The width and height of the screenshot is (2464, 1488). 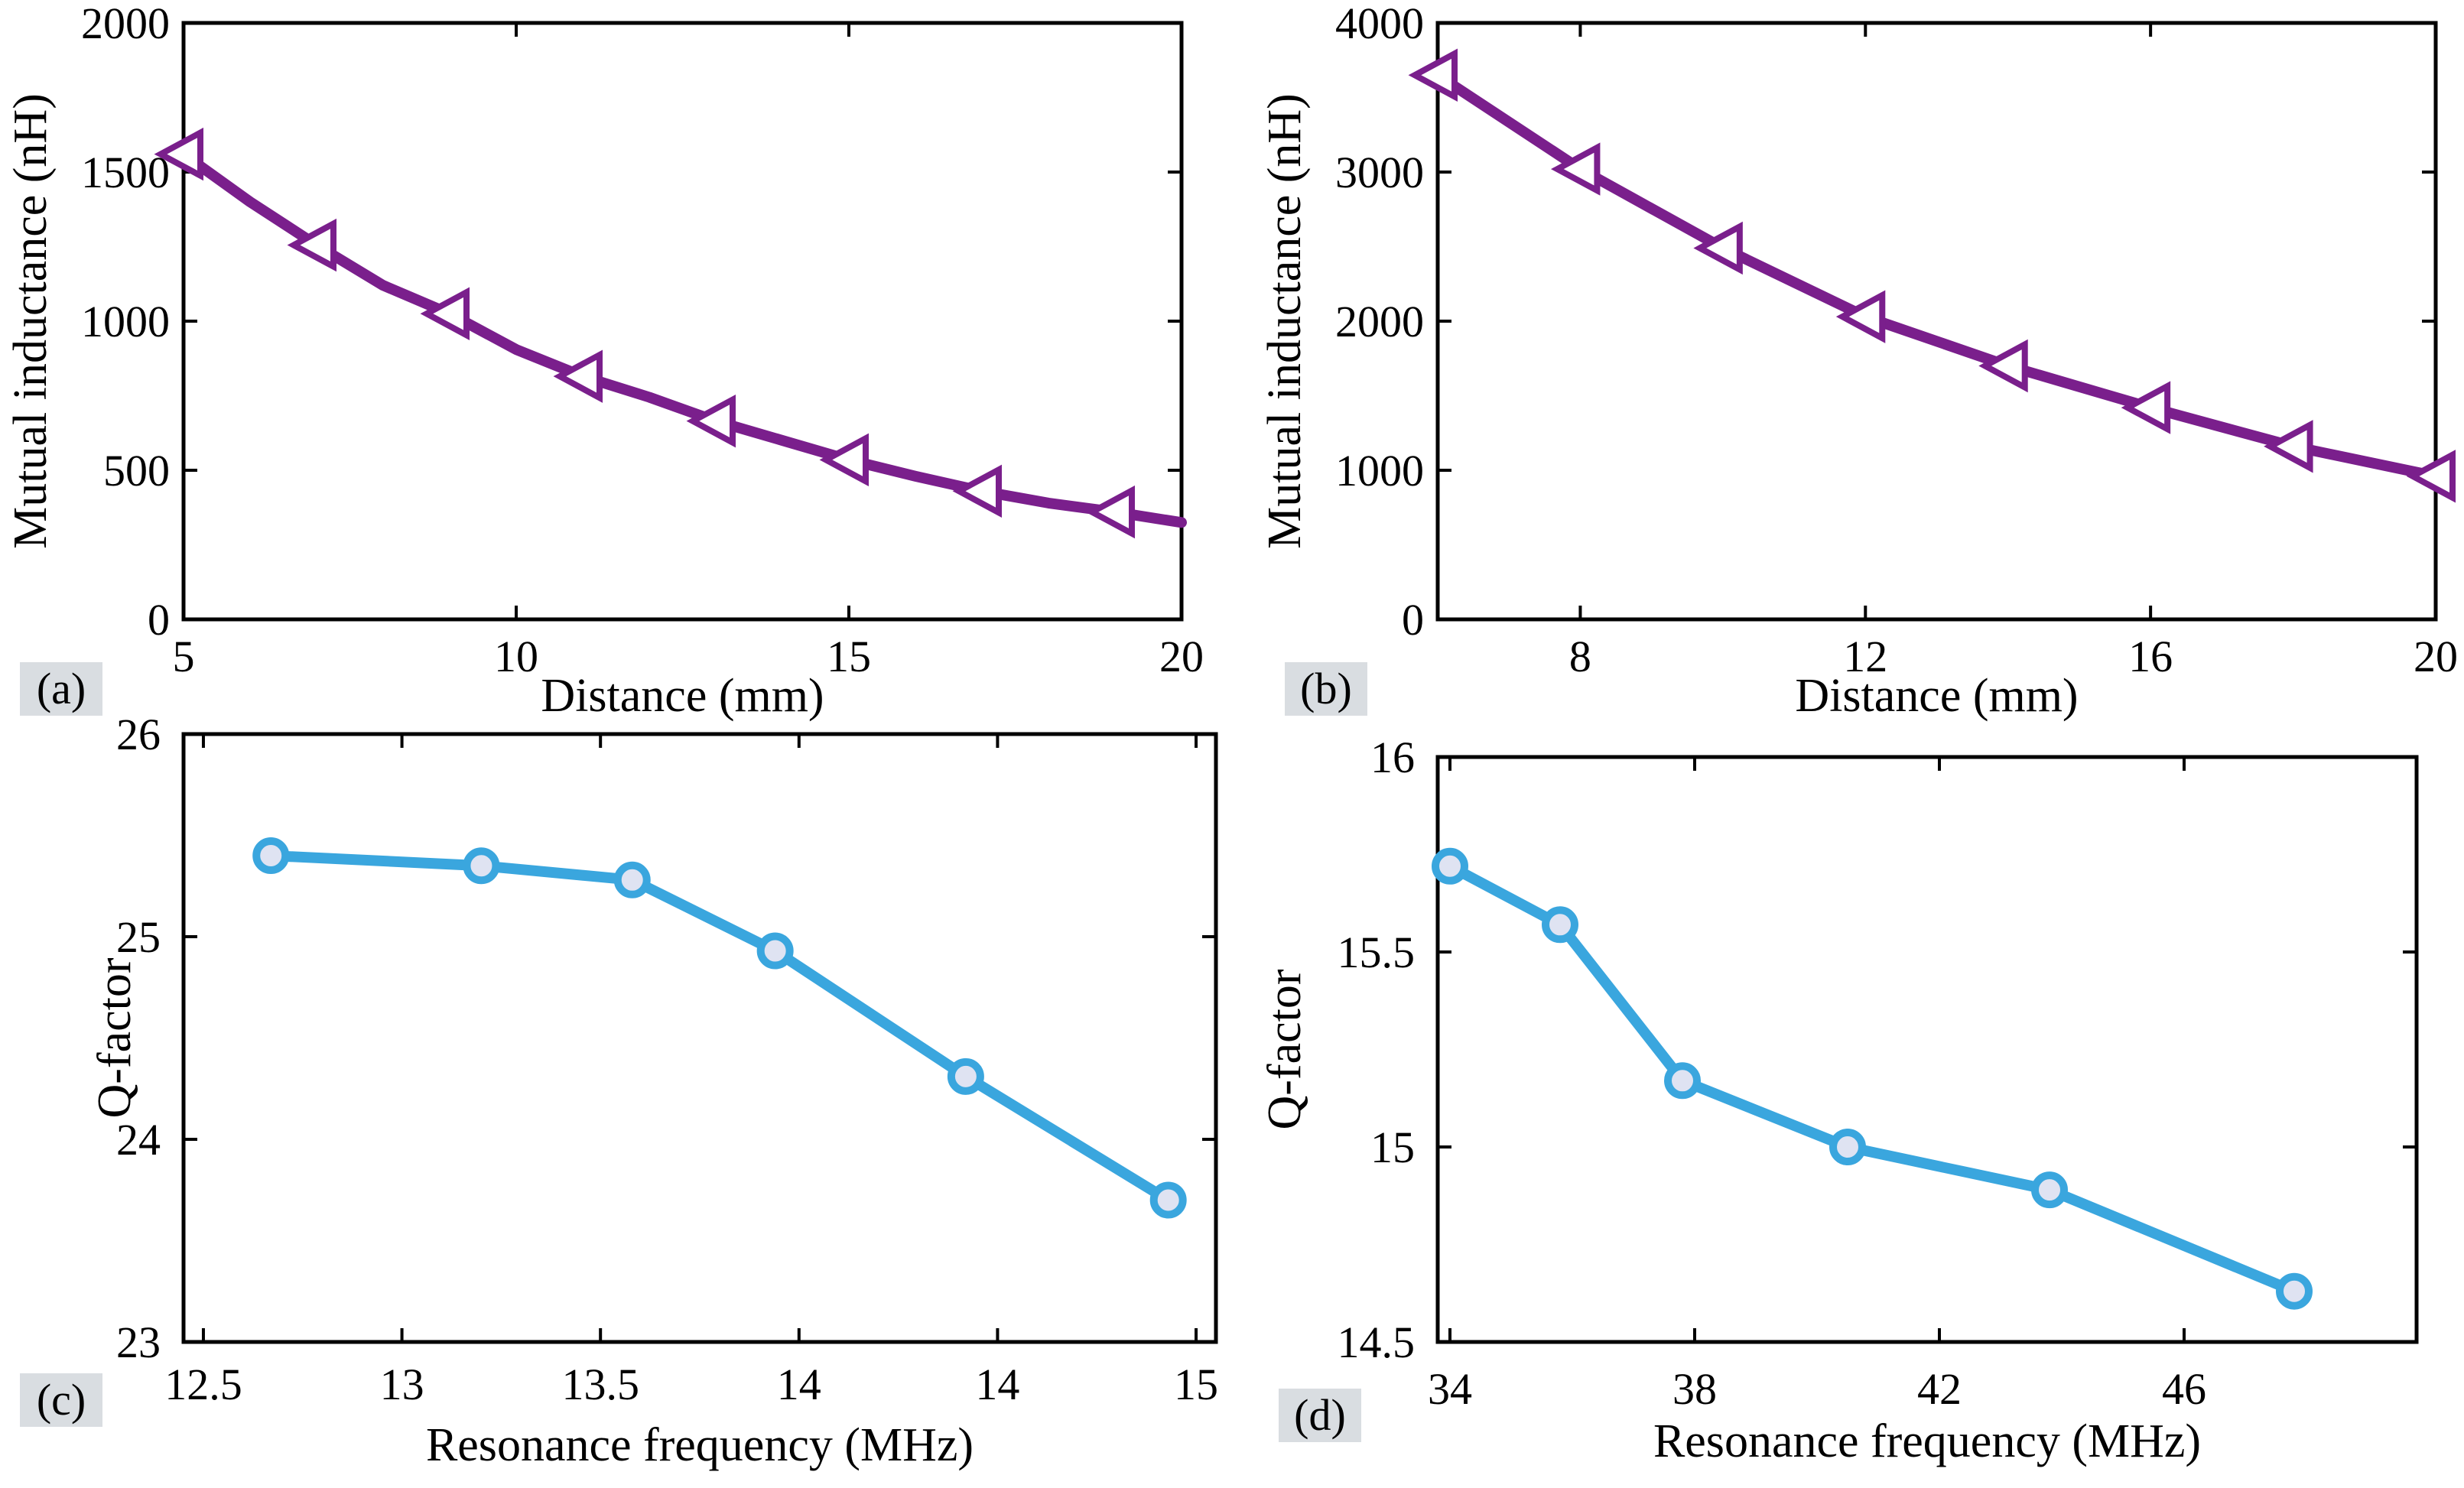 I want to click on x-tick-label: 12, so click(x=1865, y=656).